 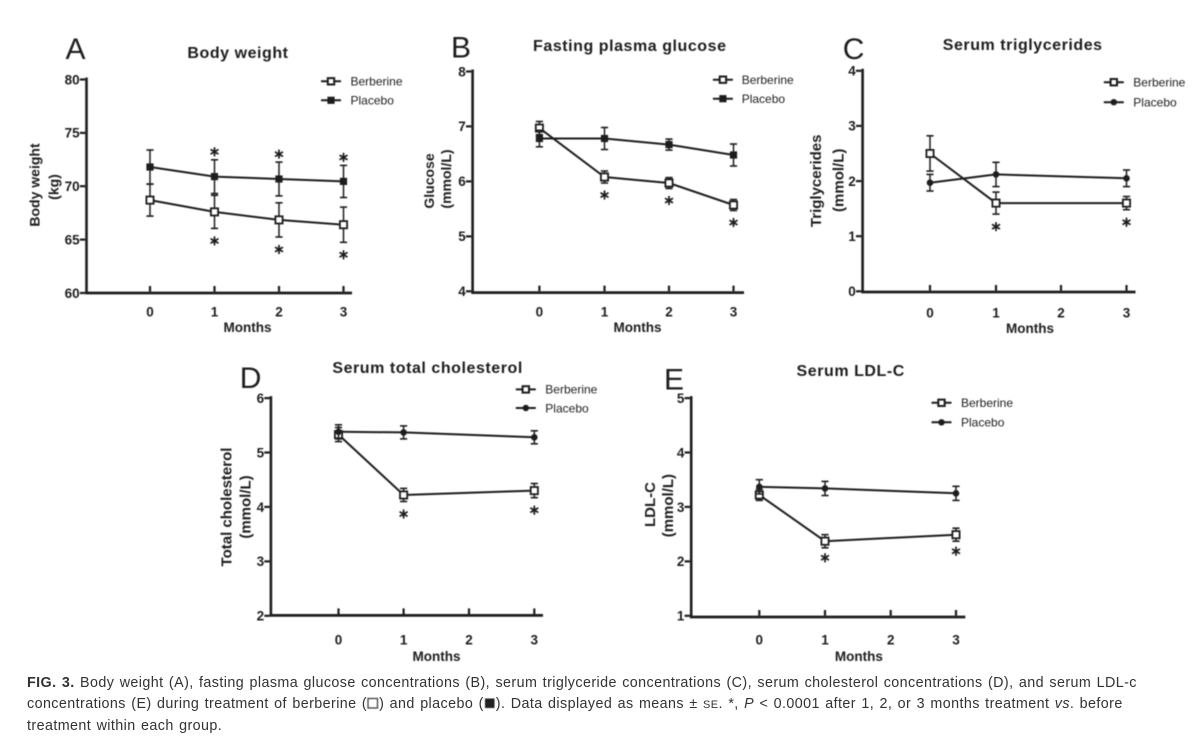 What do you see at coordinates (53, 187) in the screenshot?
I see `svg-text: (kg)` at bounding box center [53, 187].